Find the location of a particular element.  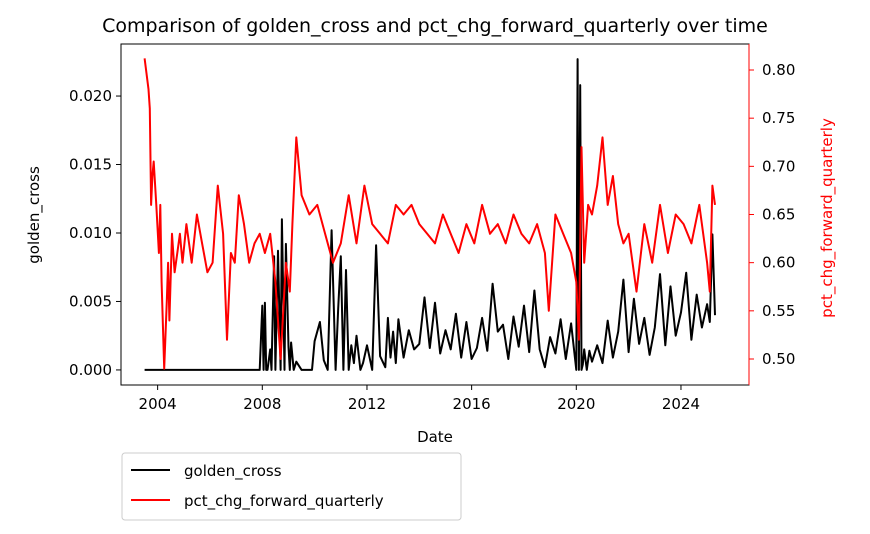

y-right-axis-ticks: 0.50 0.55 0.60 0.65 0.70 0.75 0.80 is located at coordinates (771, 214).